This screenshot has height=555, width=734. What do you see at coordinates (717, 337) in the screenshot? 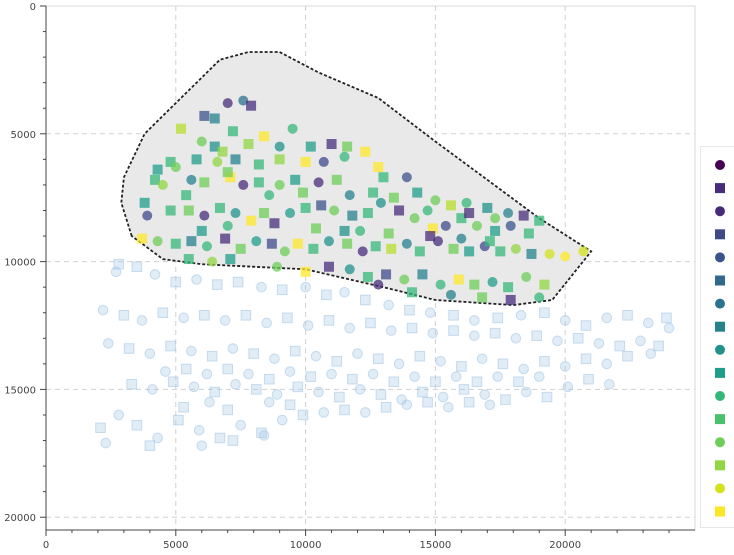
I see `legend` at bounding box center [717, 337].